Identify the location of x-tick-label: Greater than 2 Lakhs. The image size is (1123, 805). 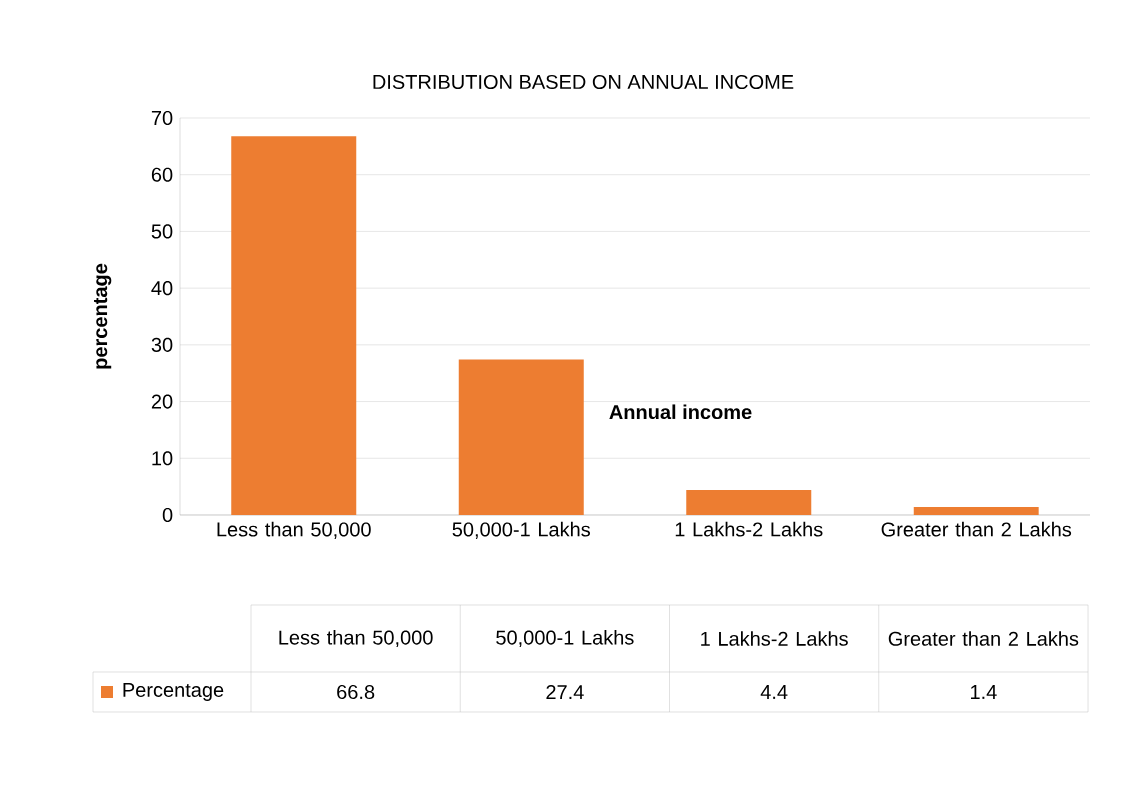
(976, 529).